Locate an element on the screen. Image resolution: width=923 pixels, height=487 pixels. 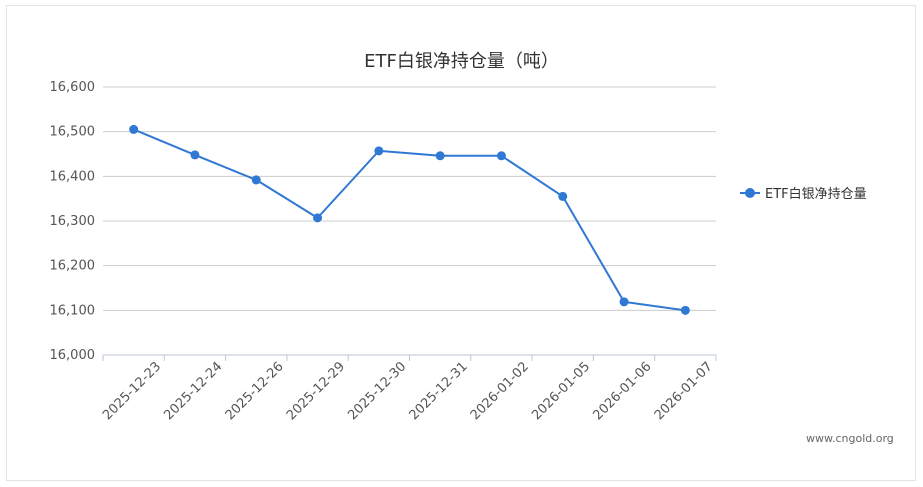
legend-marker is located at coordinates (750, 193).